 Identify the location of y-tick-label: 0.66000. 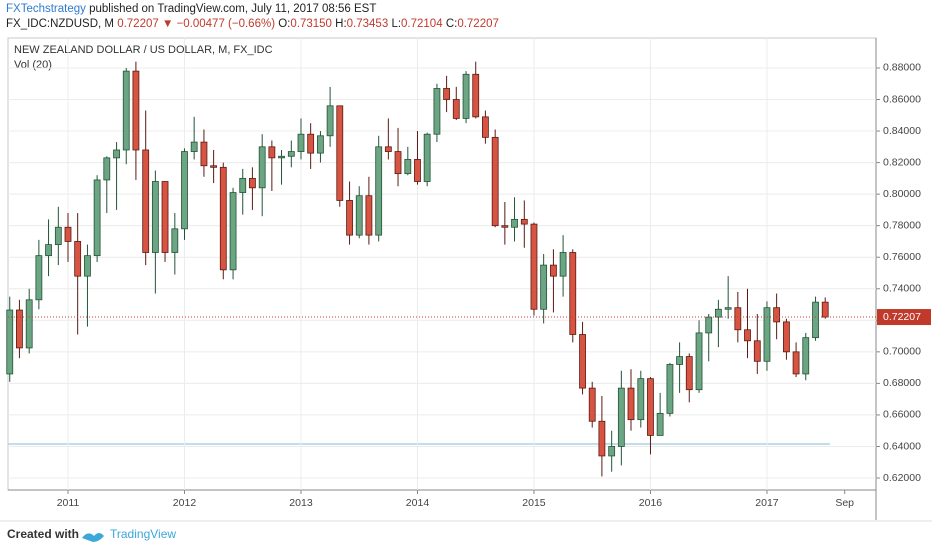
(902, 415).